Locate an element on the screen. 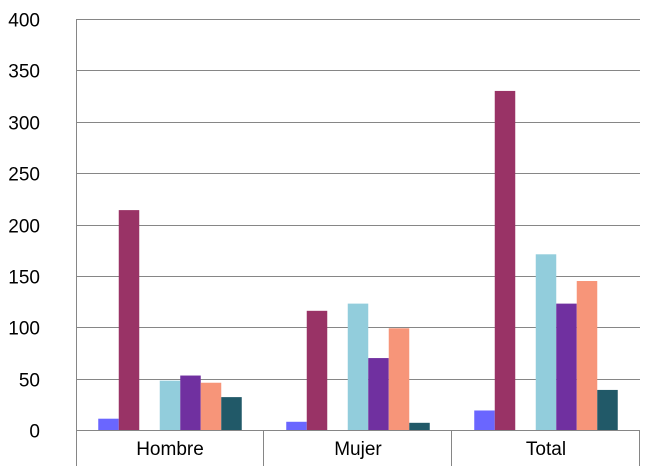  y-tick-label: 200 is located at coordinates (24, 227).